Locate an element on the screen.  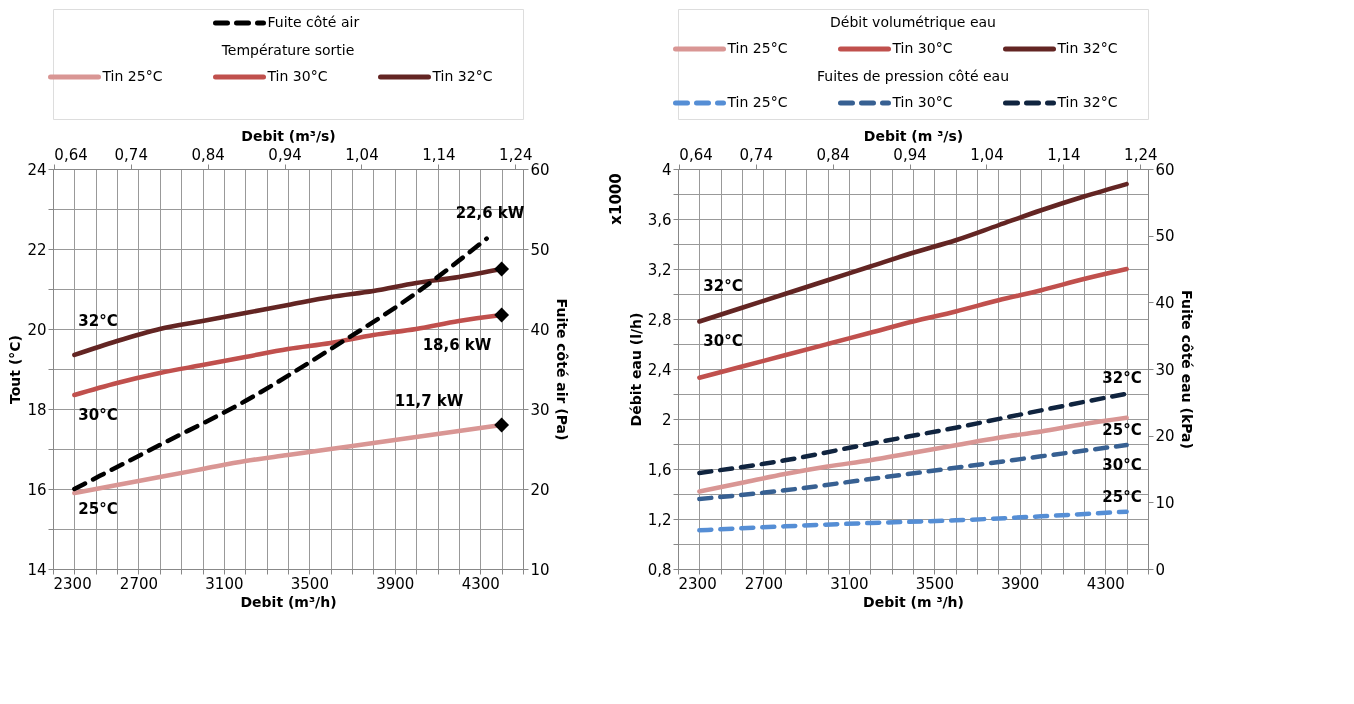
legend-label: Fuite côté air is located at coordinates (313, 22).